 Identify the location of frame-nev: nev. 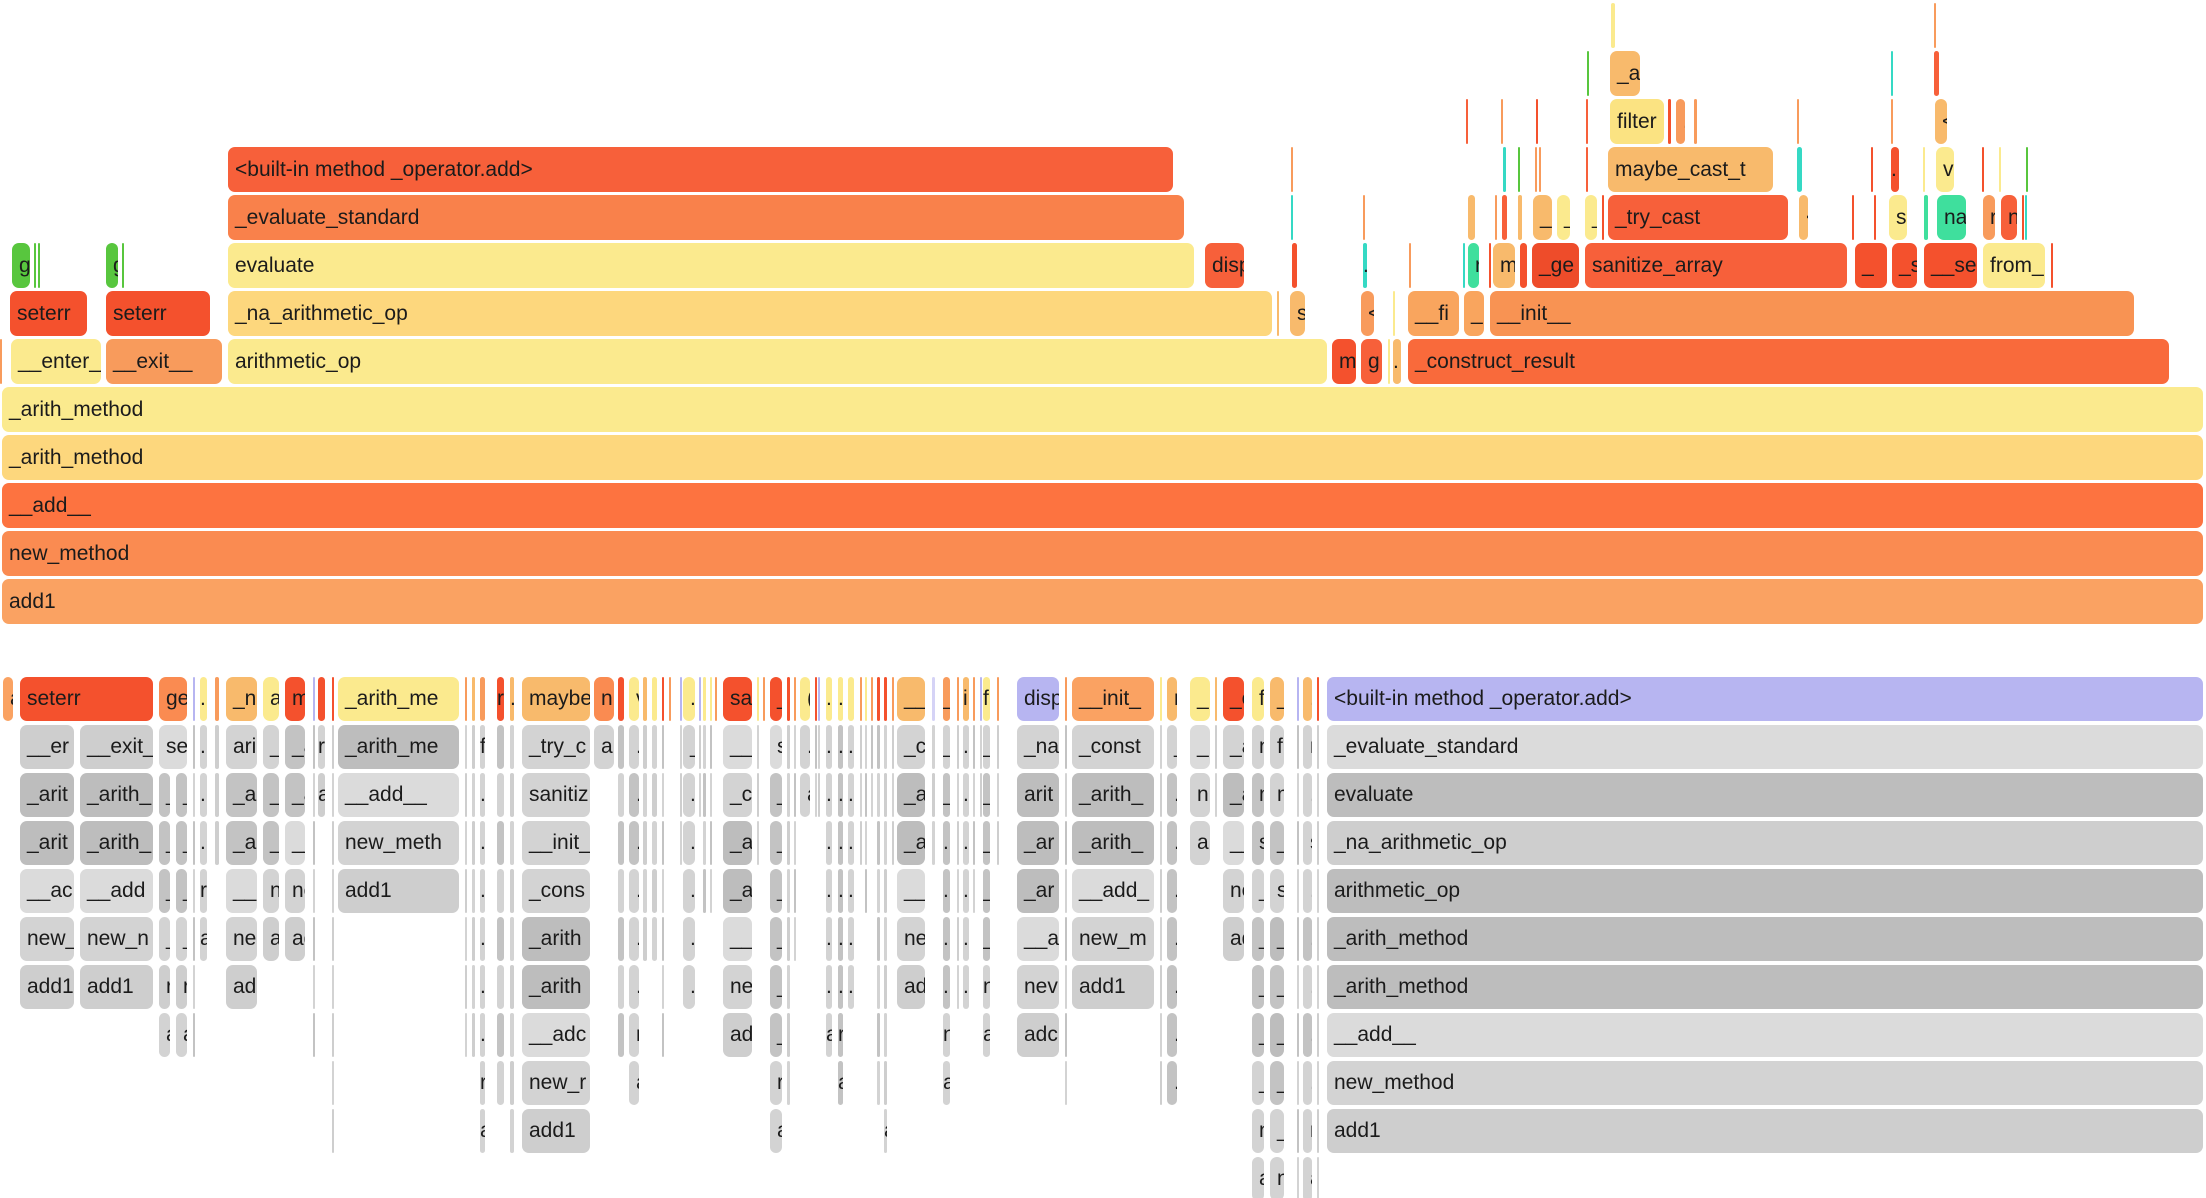
(911, 939).